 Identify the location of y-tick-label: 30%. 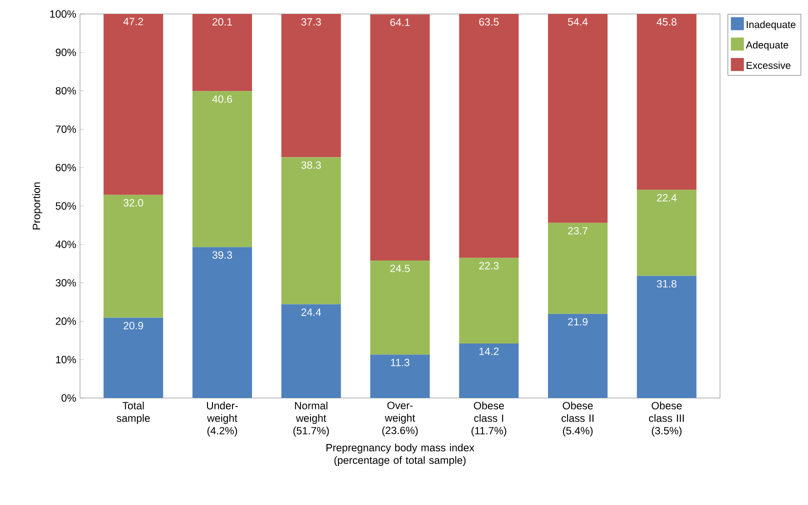
(66, 283).